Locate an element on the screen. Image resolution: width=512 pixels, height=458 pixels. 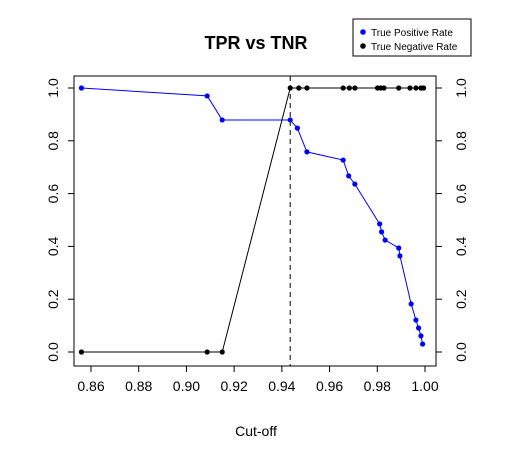
x-axis-label: Cut-off is located at coordinates (256, 431).